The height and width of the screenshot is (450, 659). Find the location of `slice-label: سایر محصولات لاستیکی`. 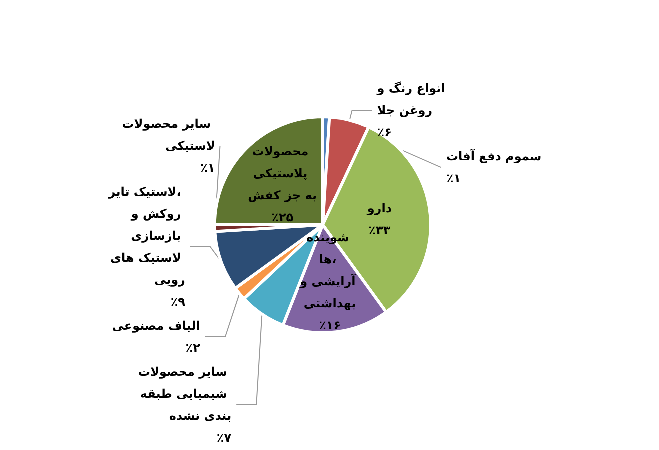

slice-label: سایر محصولات لاستیکی is located at coordinates (169, 135).